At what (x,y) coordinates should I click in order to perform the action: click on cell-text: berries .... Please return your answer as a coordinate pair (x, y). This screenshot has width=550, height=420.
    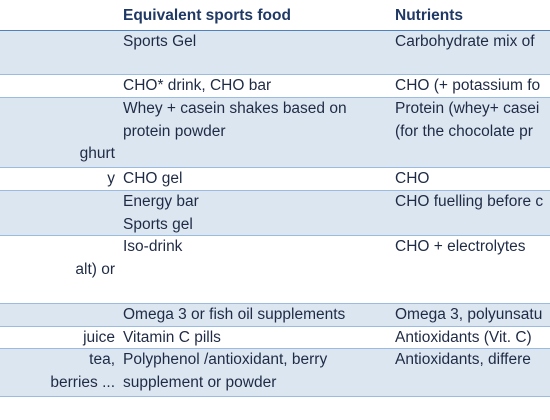
    Looking at the image, I should click on (82, 382).